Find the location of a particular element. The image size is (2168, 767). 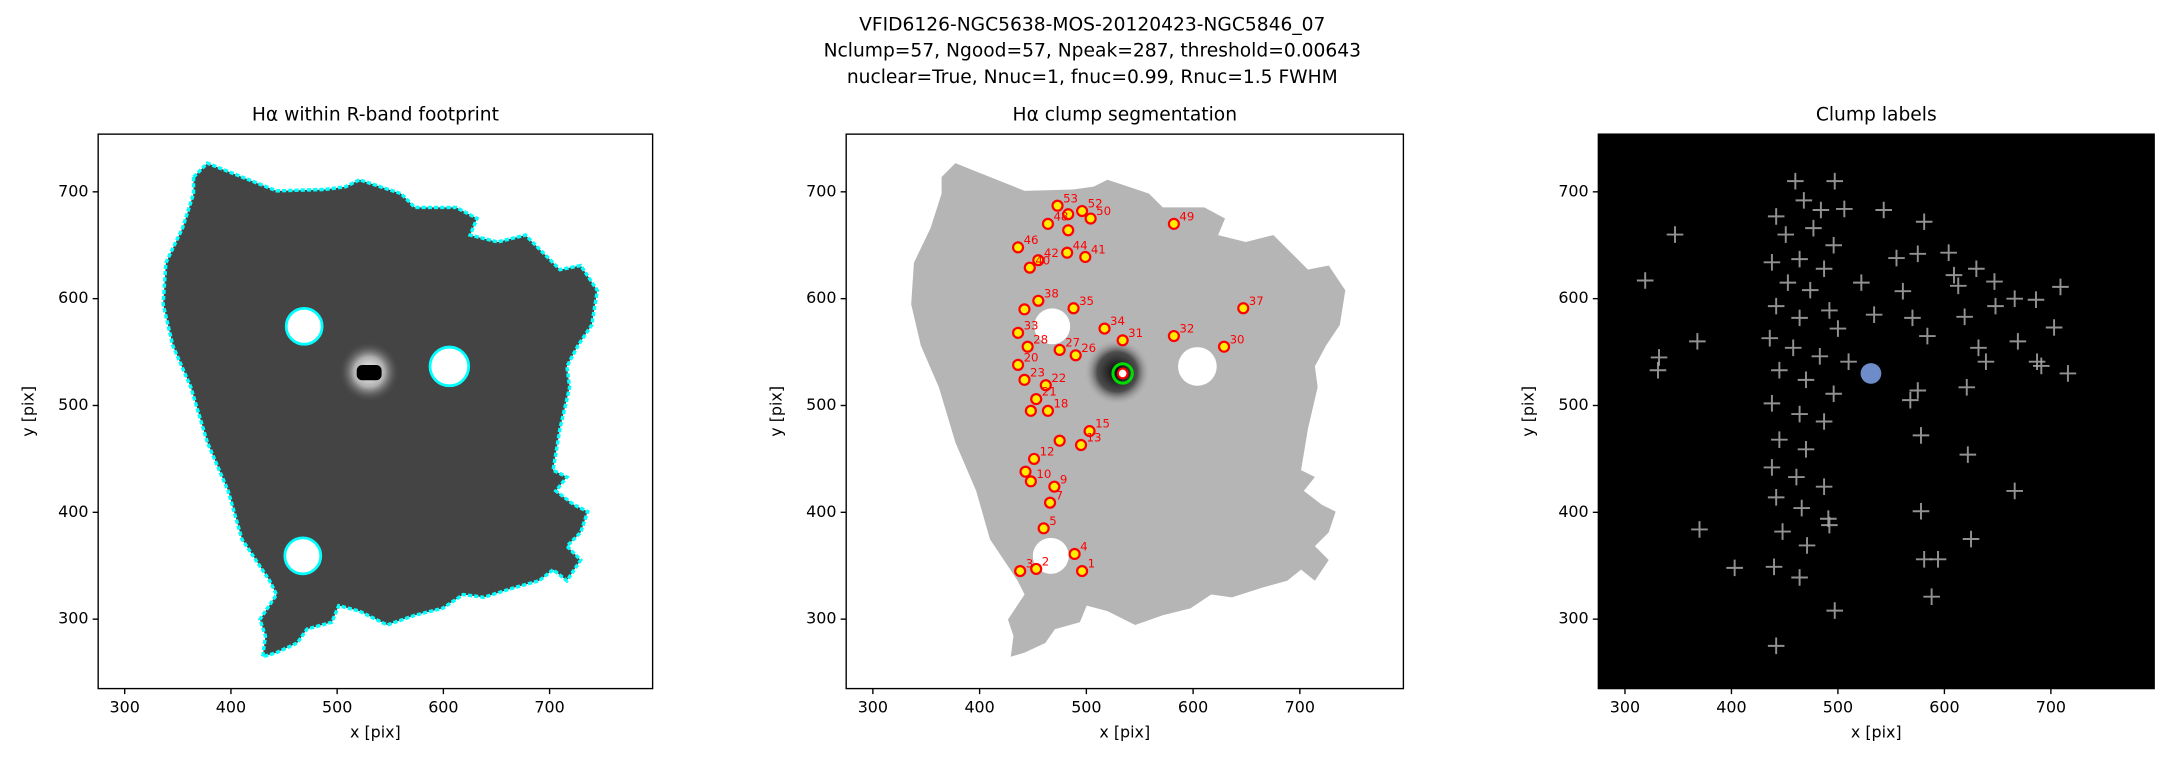

clump-label: 52 is located at coordinates (1095, 204).